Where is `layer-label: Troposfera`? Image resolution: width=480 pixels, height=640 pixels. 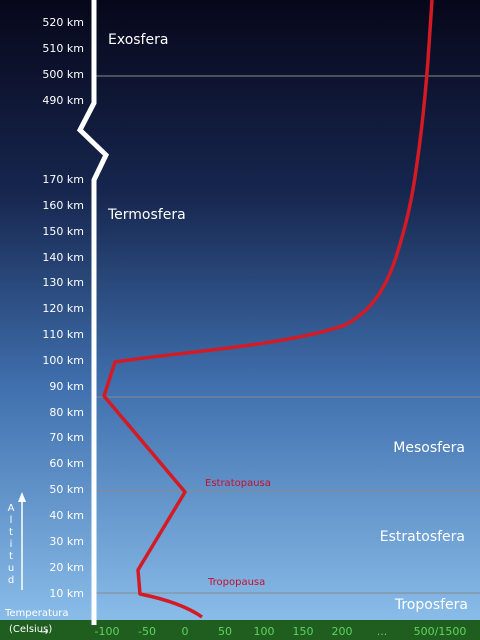 layer-label: Troposfera is located at coordinates (431, 605).